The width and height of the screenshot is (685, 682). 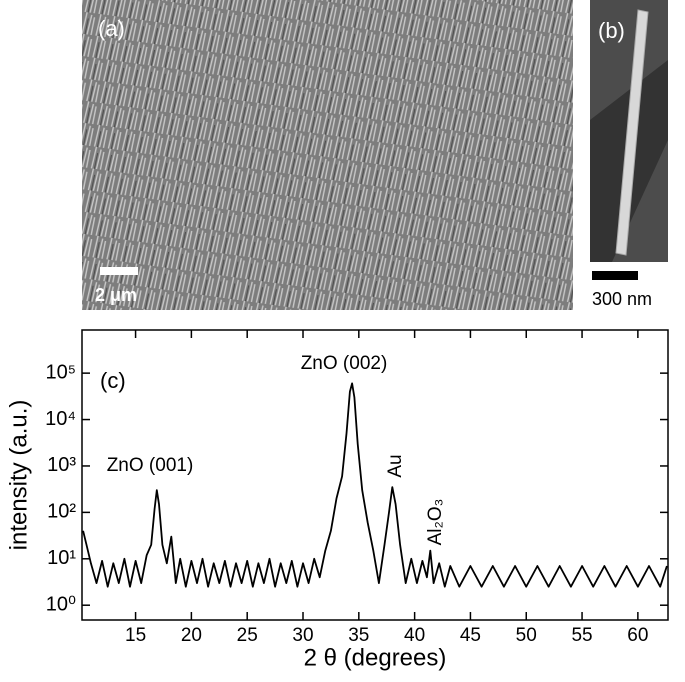 I want to click on y-tick-label: 10³, so click(x=61, y=465).